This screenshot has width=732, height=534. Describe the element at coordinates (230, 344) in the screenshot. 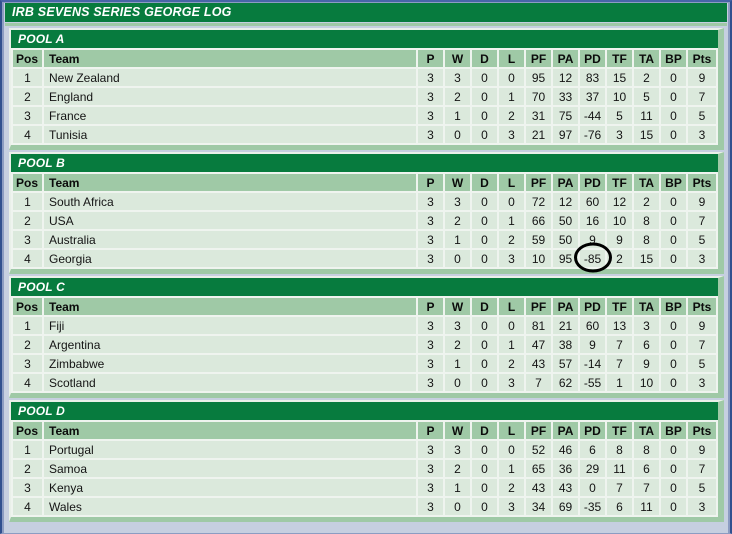

I see `team-cell: Argentina` at that location.